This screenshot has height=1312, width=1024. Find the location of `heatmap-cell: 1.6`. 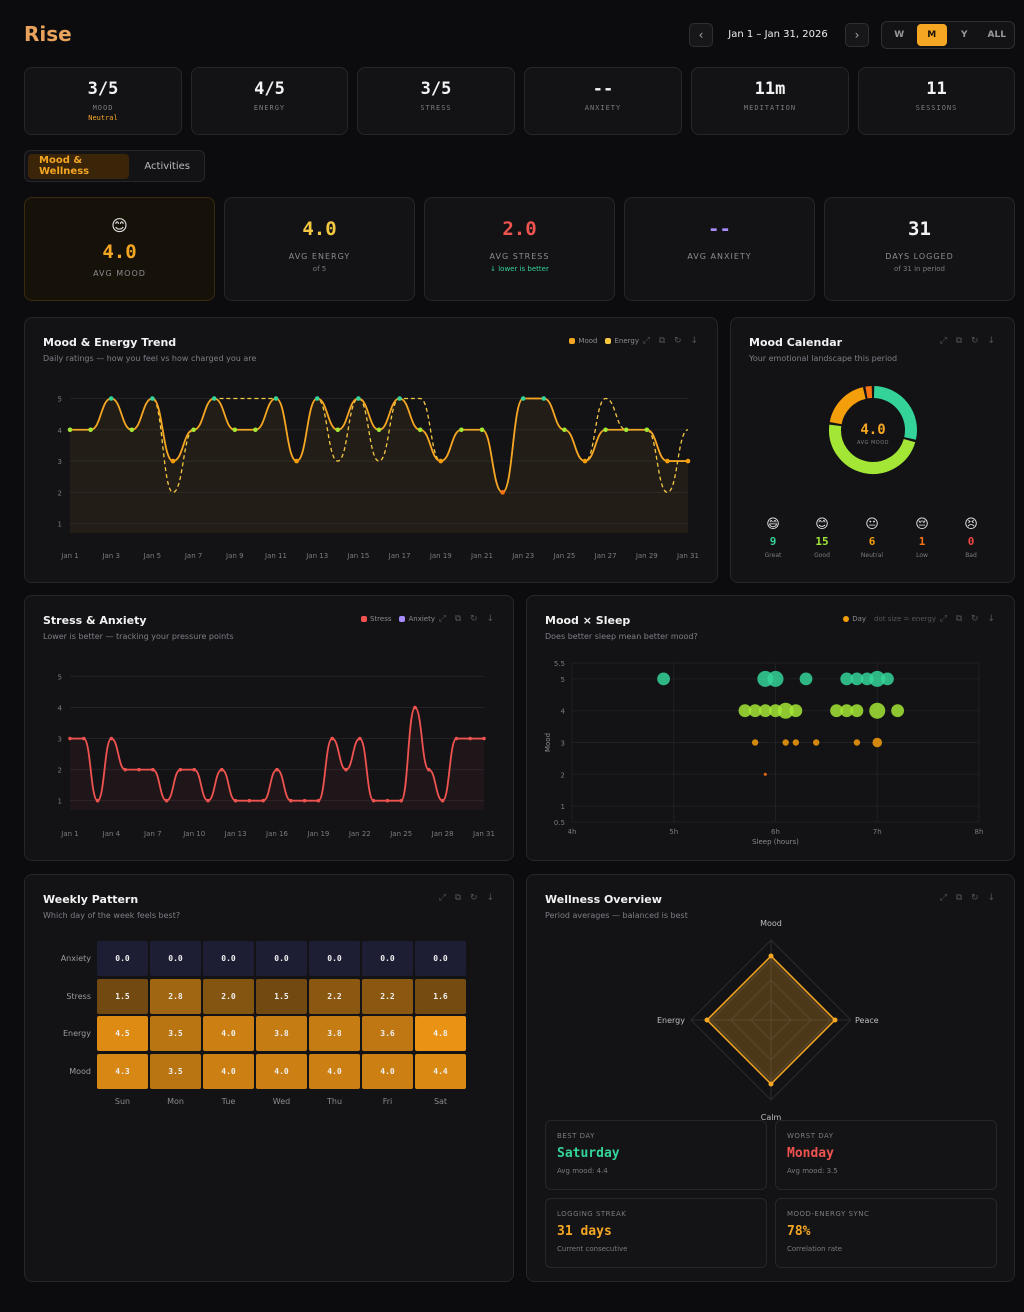

heatmap-cell: 1.6 is located at coordinates (440, 996).